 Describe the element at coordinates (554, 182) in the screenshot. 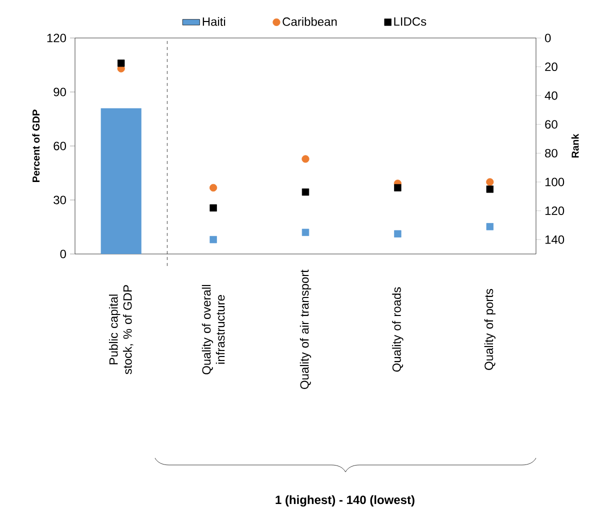

I see `y2-tick-label: 100` at that location.